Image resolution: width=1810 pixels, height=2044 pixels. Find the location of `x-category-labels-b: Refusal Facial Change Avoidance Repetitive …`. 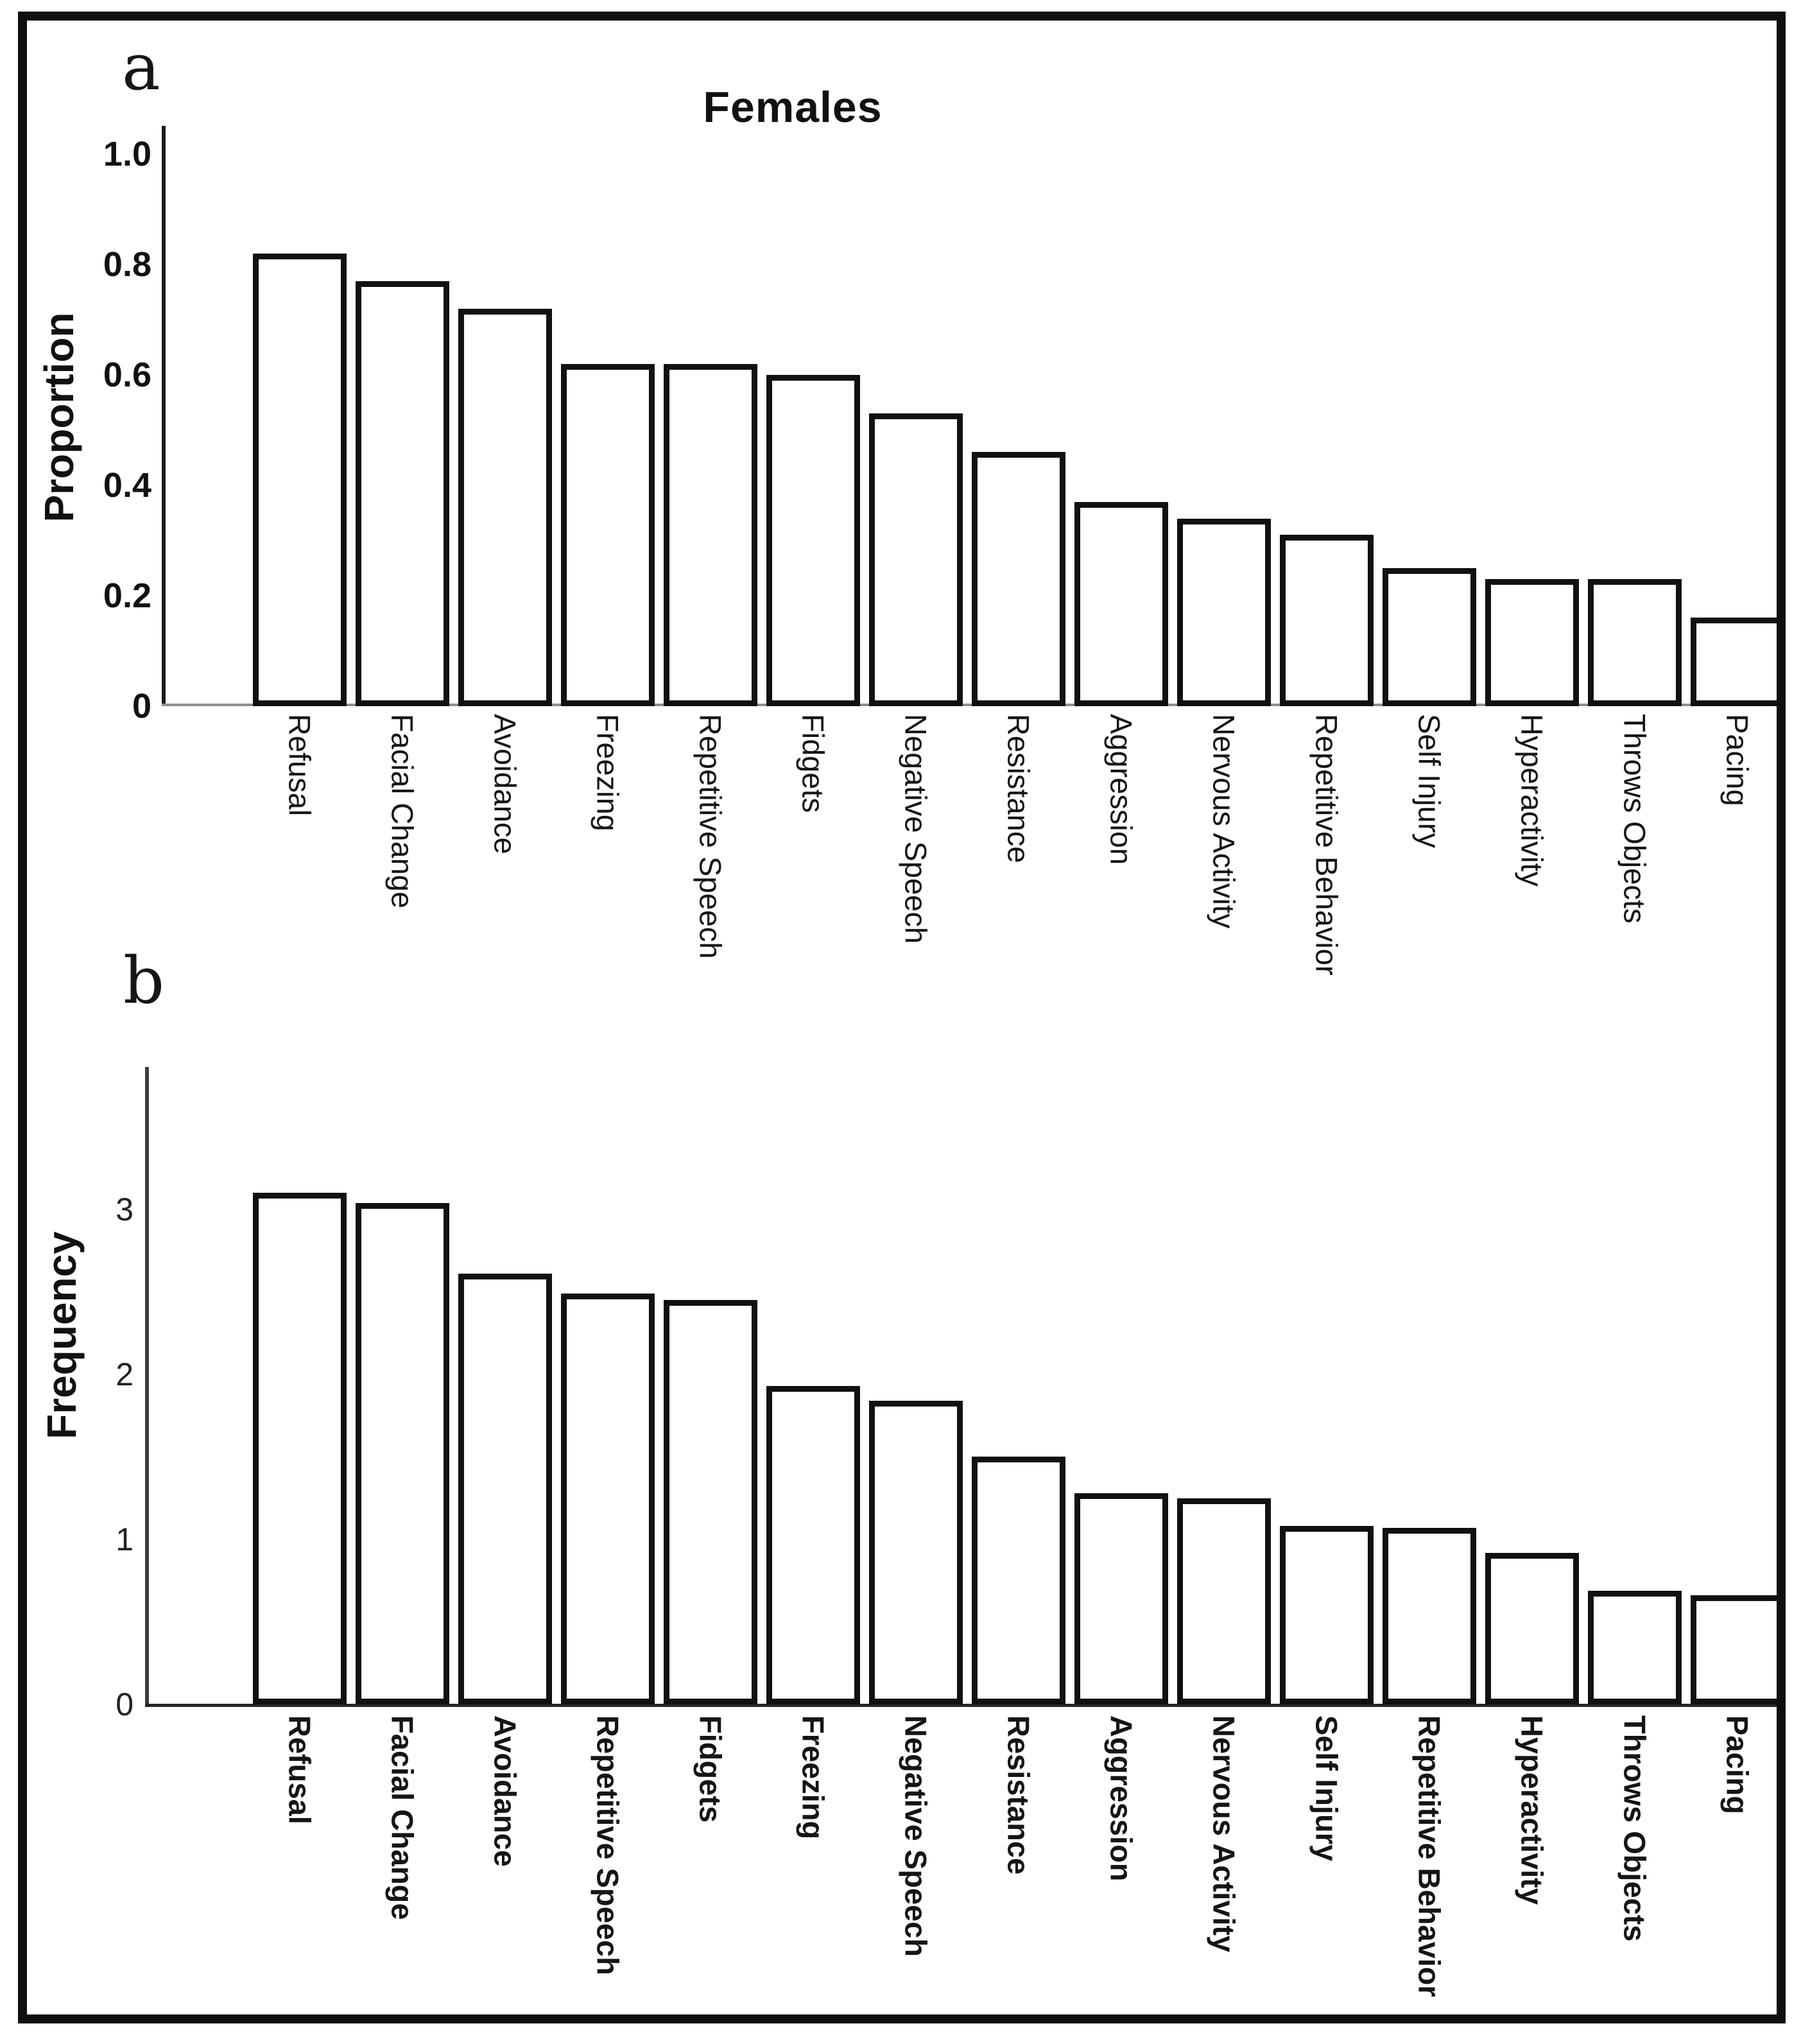

x-category-labels-b: Refusal Facial Change Avoidance Repetitive … is located at coordinates (1018, 1869).